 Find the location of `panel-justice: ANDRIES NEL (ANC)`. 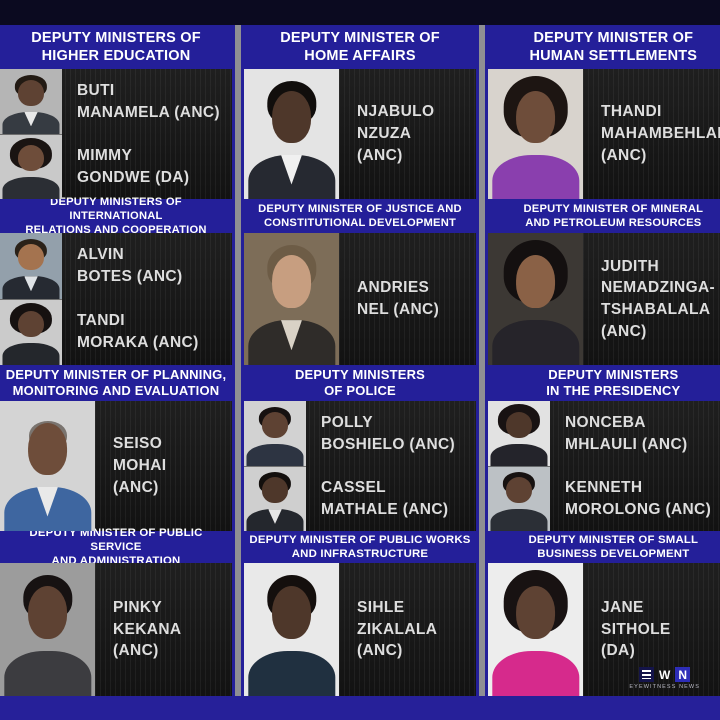

panel-justice: ANDRIES NEL (ANC) is located at coordinates (360, 299).